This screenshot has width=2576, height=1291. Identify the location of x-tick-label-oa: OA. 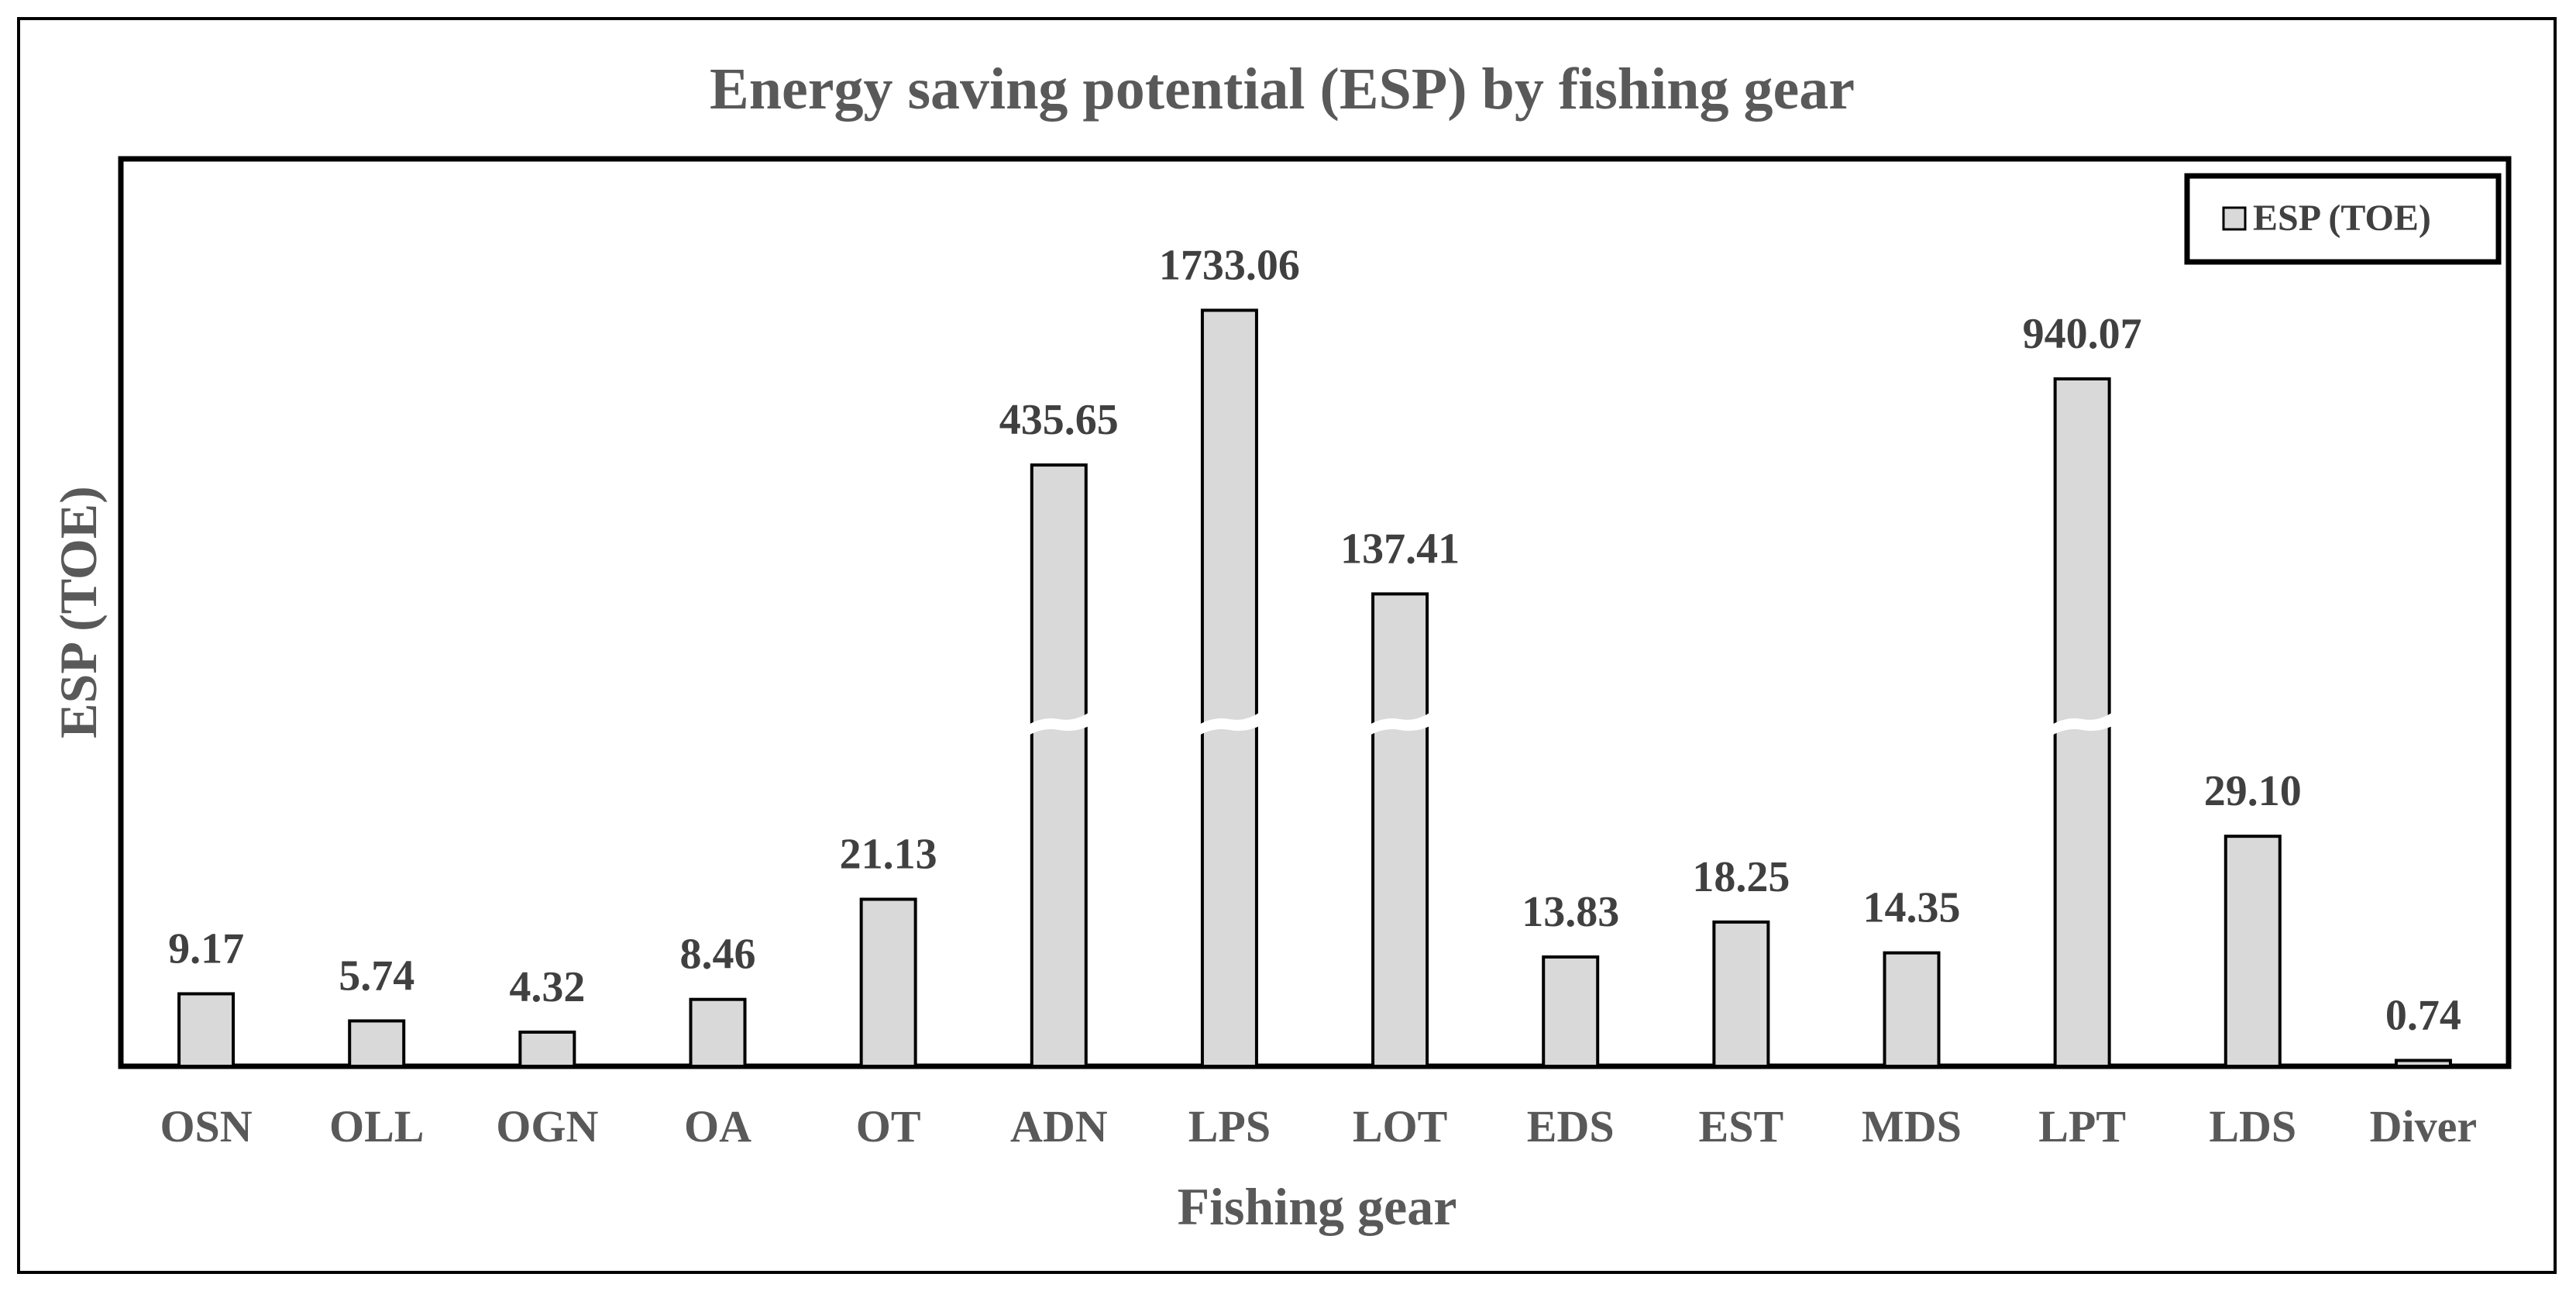
(717, 1126).